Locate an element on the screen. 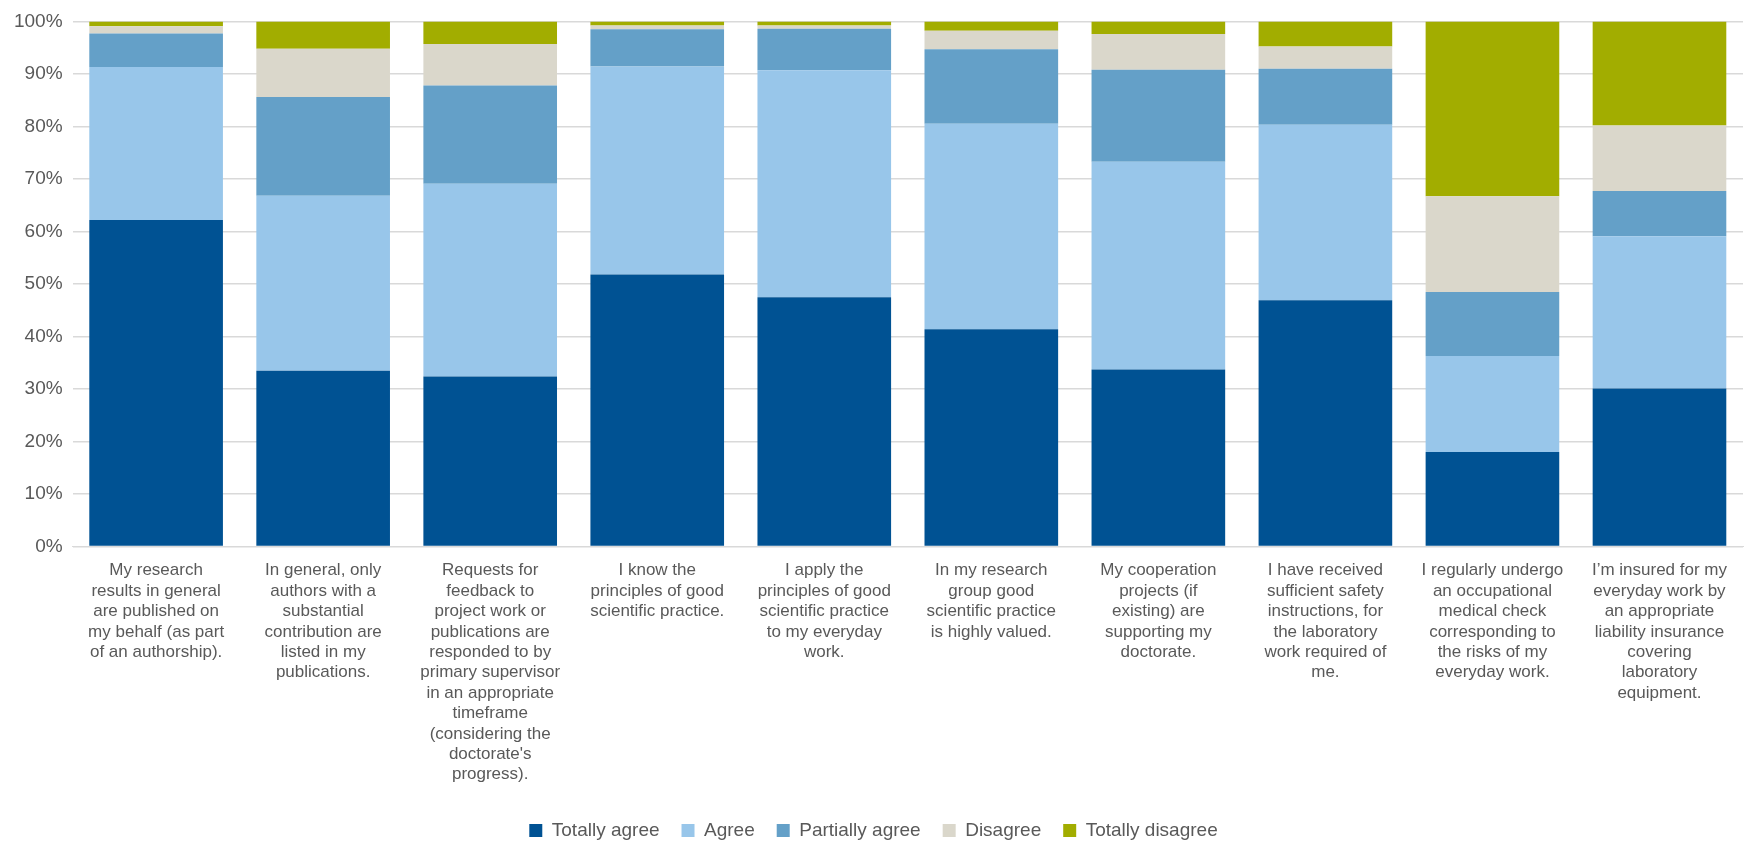  x-tick-label: In my research group good scientific practice is highly valued. is located at coordinates (991, 600).